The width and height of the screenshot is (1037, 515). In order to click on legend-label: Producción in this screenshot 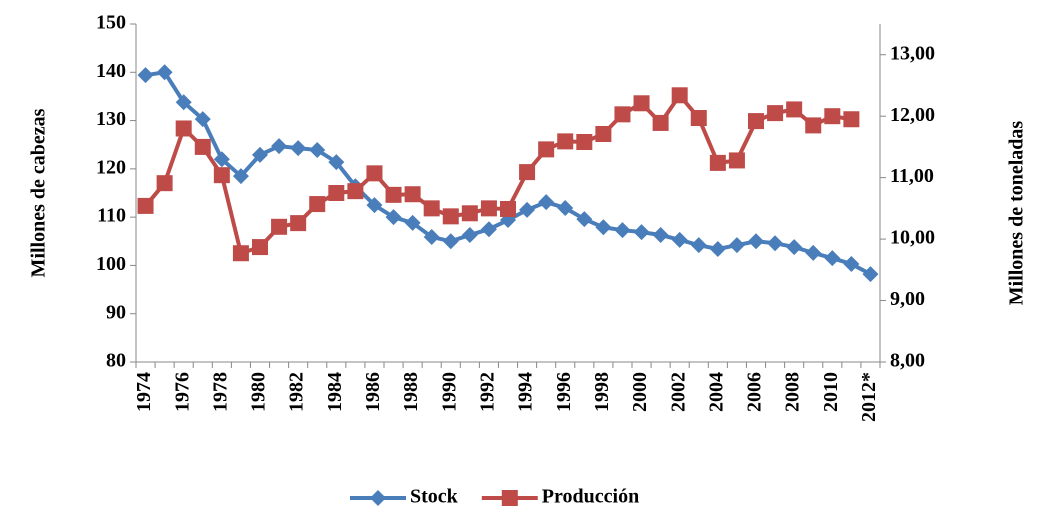, I will do `click(590, 497)`.